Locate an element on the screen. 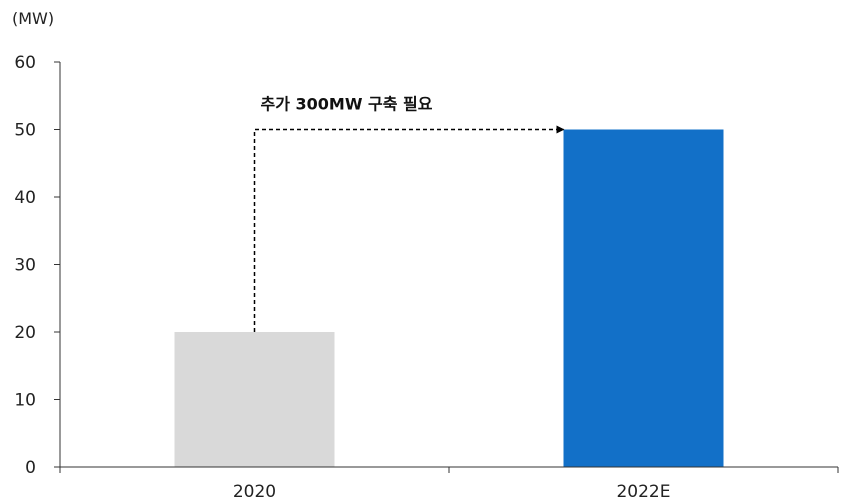  y-tick-label: 30 is located at coordinates (25, 266).